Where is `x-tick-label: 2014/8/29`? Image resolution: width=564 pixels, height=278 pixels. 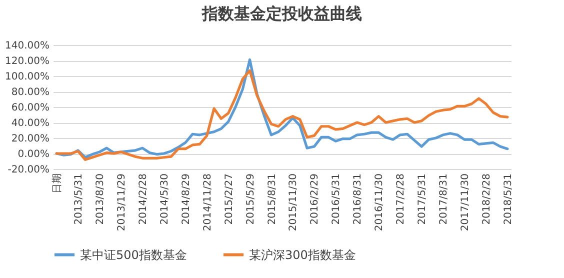 x-tick-label: 2014/8/29 is located at coordinates (186, 199).